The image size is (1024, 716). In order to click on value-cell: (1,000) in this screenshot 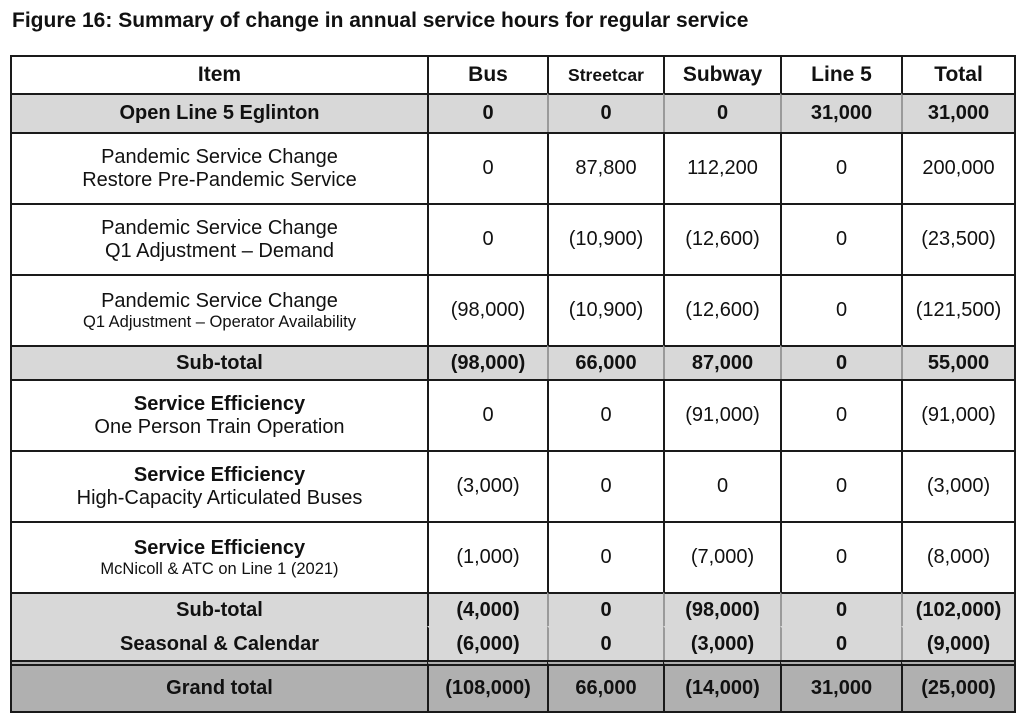, I will do `click(487, 557)`.